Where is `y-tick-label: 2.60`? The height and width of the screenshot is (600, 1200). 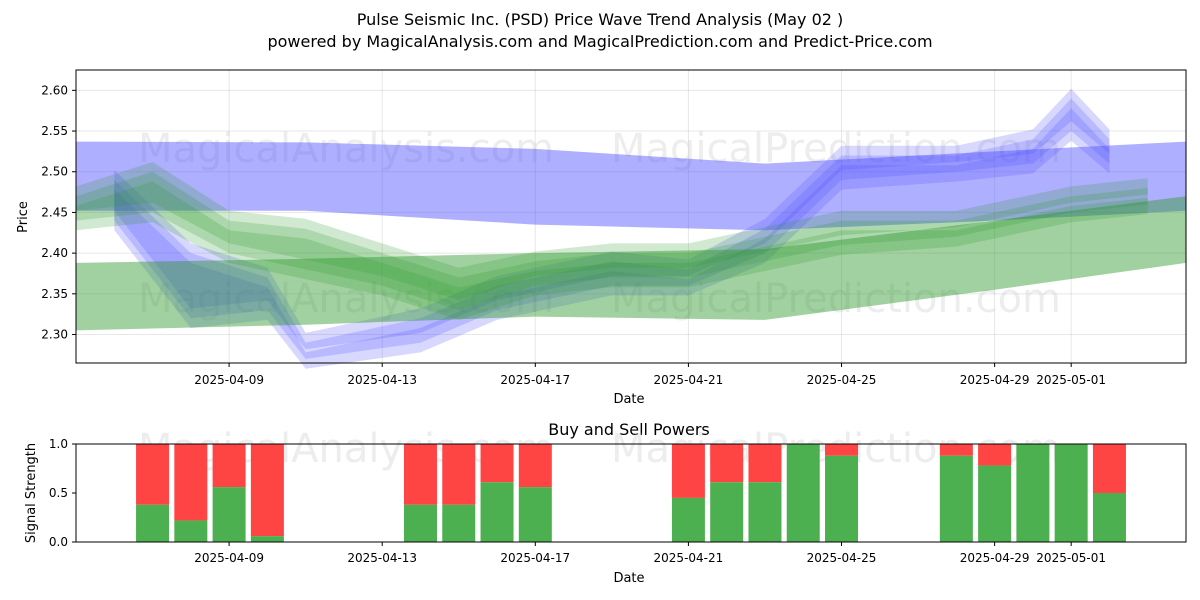
y-tick-label: 2.60 is located at coordinates (54, 90).